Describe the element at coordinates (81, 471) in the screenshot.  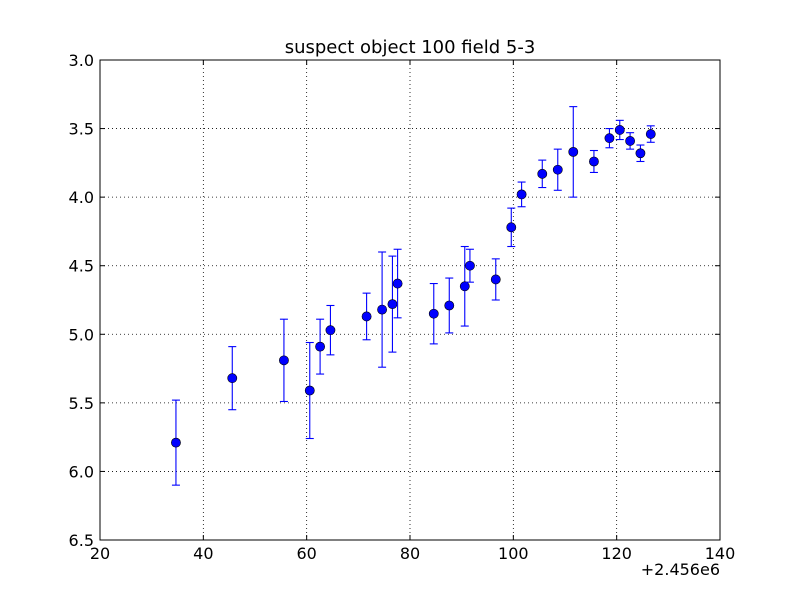
I see `y-tick-label: 6.0` at that location.